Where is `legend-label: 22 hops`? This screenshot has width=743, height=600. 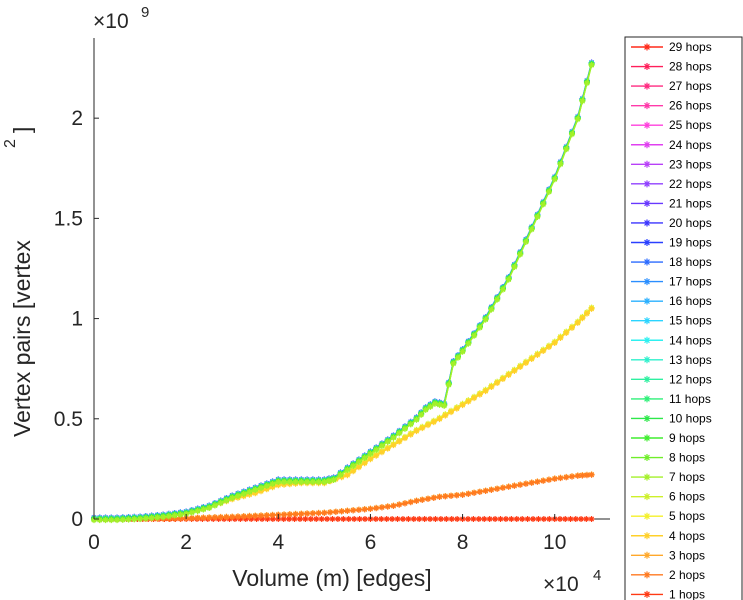 legend-label: 22 hops is located at coordinates (690, 184).